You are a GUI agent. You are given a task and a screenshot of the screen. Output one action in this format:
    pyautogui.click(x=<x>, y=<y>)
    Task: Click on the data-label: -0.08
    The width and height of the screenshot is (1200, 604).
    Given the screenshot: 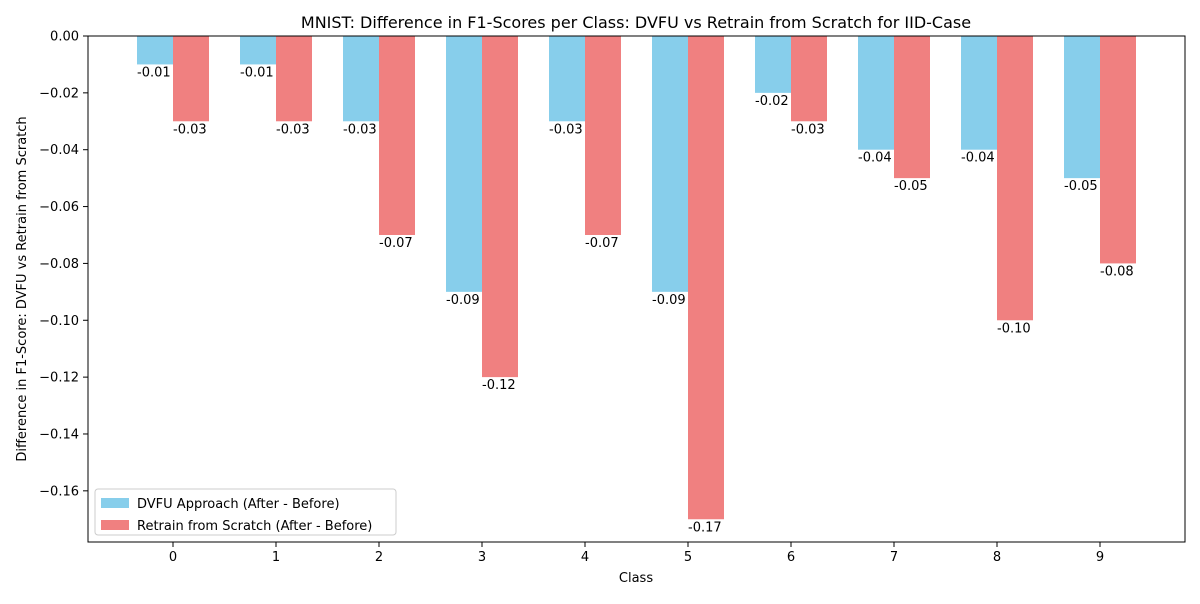 What is the action you would take?
    pyautogui.click(x=1117, y=271)
    